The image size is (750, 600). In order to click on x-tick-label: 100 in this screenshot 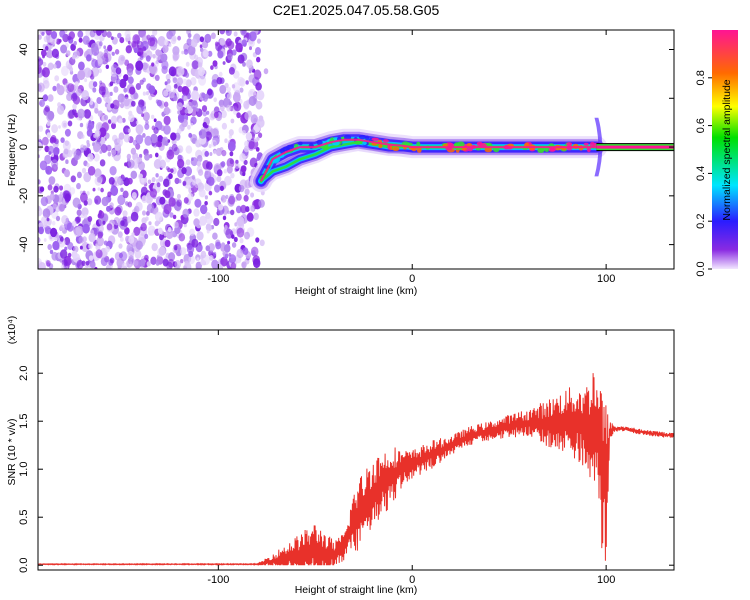, I will do `click(606, 279)`.